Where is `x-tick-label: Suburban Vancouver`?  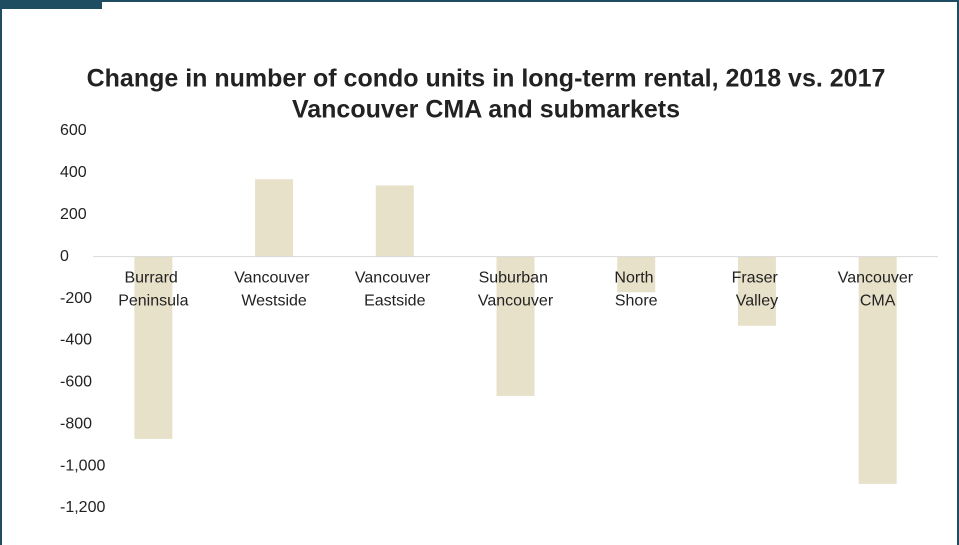 x-tick-label: Suburban Vancouver is located at coordinates (516, 290).